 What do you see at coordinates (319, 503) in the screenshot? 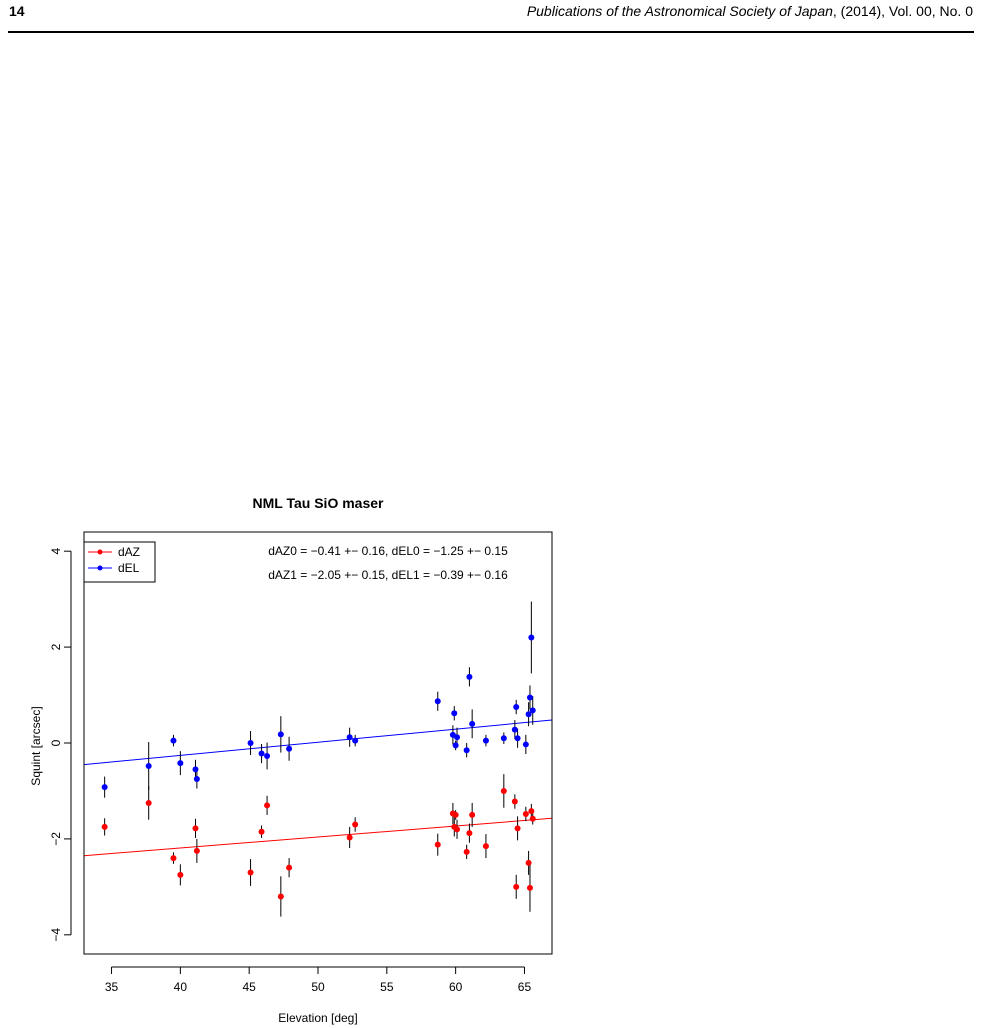
I see `chart-title: NML Tau SiO maser` at bounding box center [319, 503].